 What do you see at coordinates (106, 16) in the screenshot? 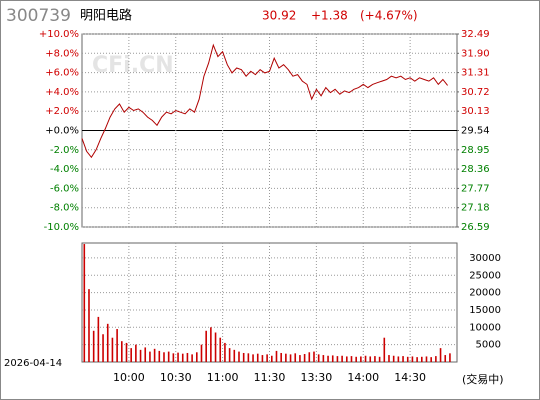
I see `stock-name: 明阳电路` at bounding box center [106, 16].